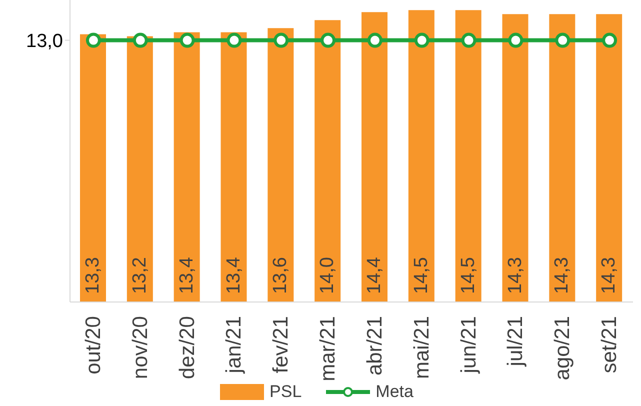  What do you see at coordinates (44, 41) in the screenshot?
I see `y-tick-label: 13,0` at bounding box center [44, 41].